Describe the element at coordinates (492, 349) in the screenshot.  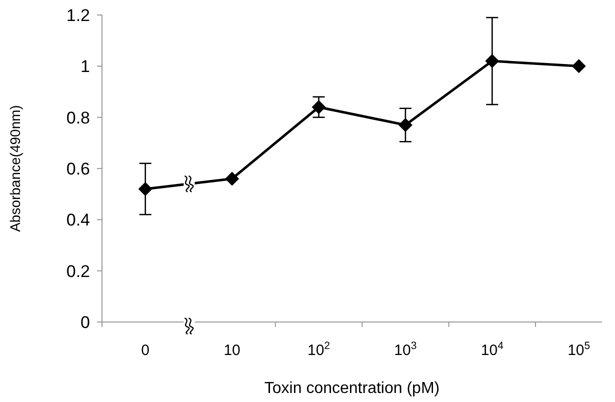
I see `x-tick-label: 10$^{4}$` at that location.